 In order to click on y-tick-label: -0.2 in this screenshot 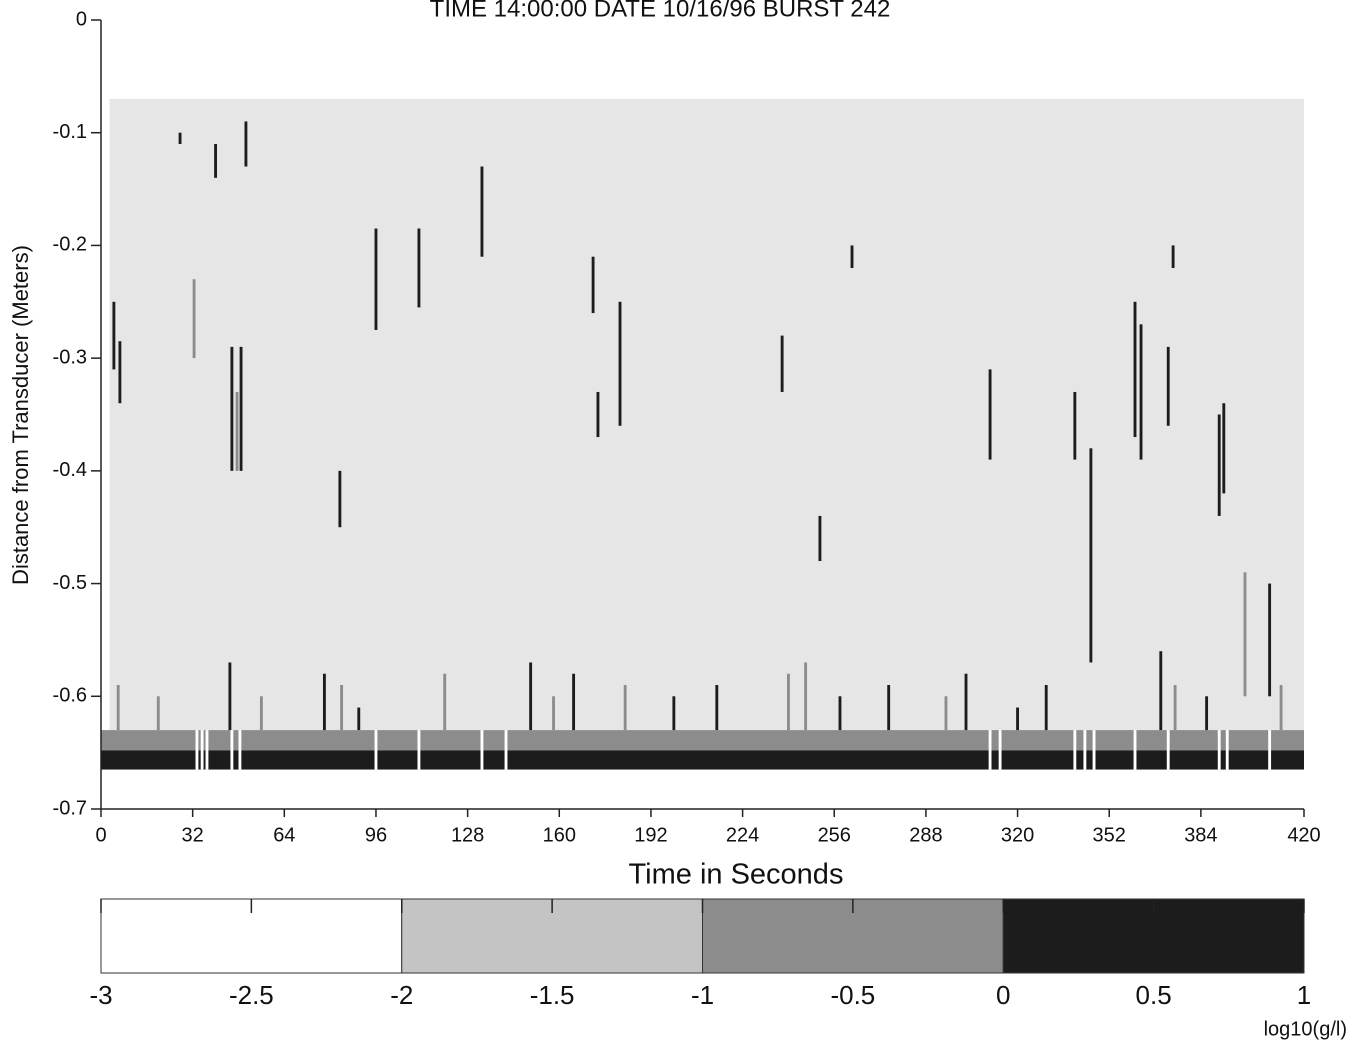, I will do `click(70, 245)`.